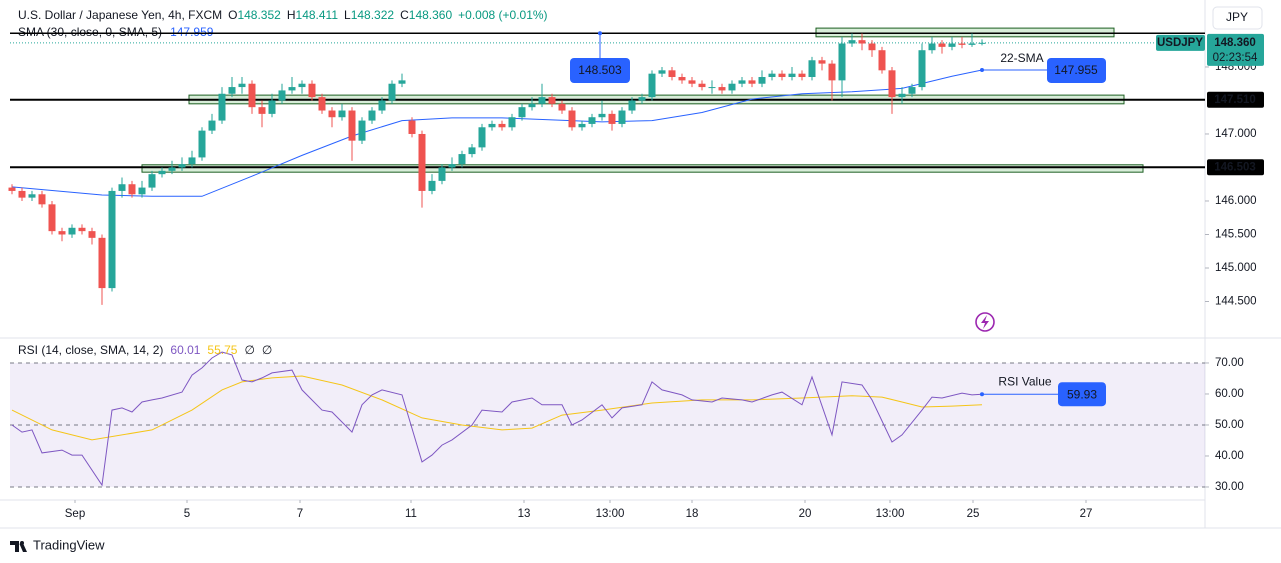 This screenshot has width=1281, height=563. I want to click on ohlc-item: 148.322, so click(373, 15).